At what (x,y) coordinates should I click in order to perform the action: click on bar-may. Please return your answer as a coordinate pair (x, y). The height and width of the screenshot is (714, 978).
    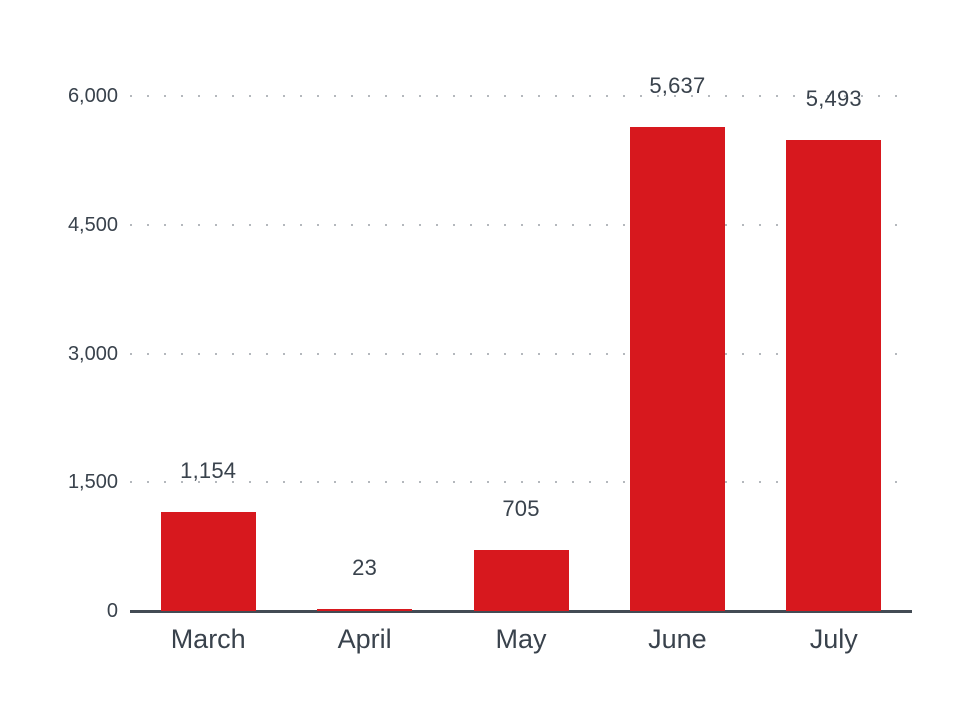
    Looking at the image, I should click on (521, 580).